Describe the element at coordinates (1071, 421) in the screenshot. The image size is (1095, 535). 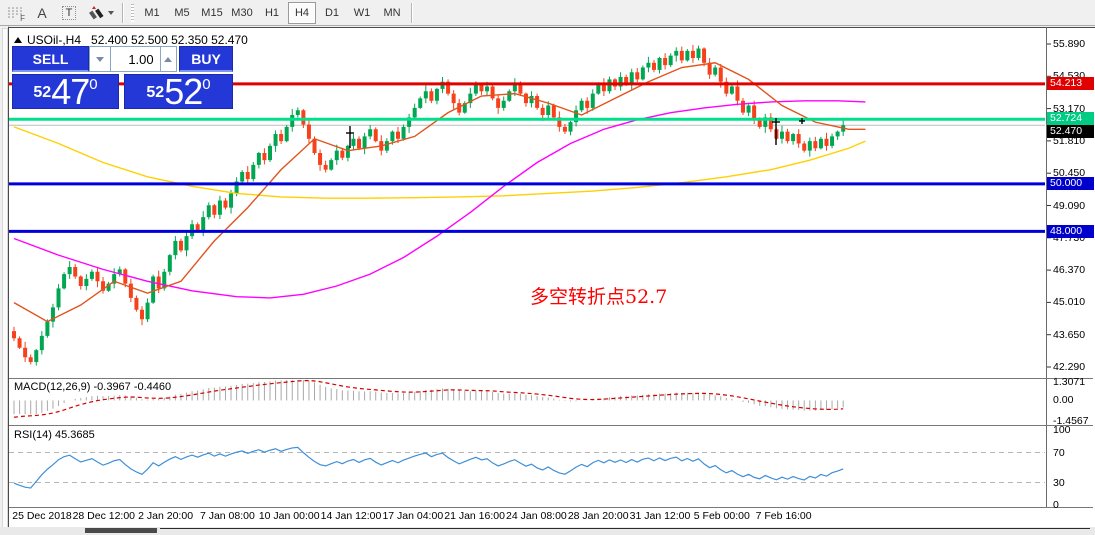
I see `macd-axis-label: -1.4567` at that location.